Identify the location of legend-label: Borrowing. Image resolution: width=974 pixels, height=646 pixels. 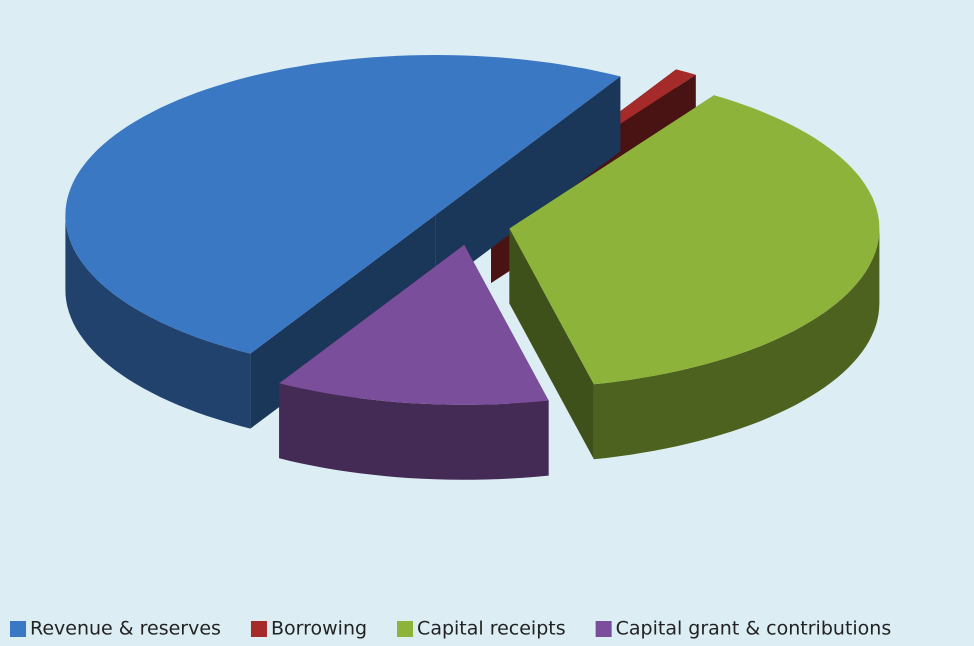
(319, 629).